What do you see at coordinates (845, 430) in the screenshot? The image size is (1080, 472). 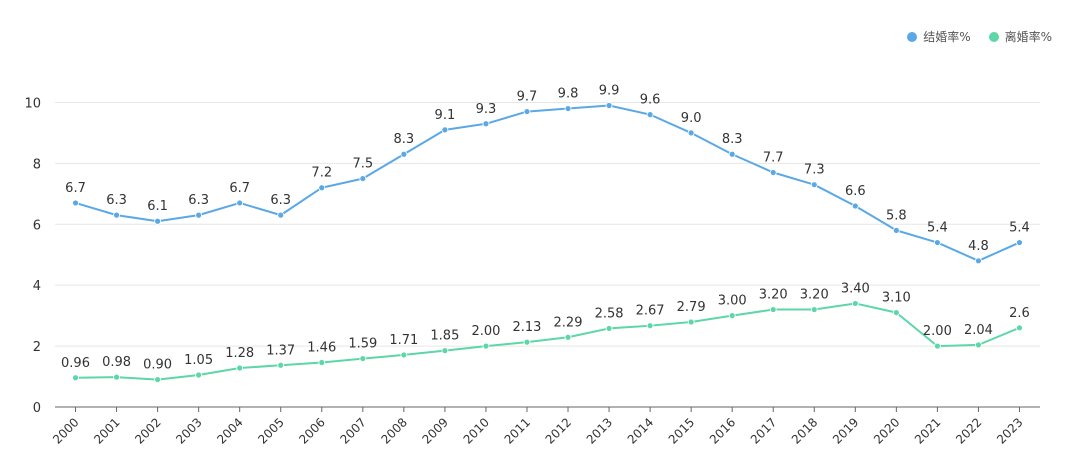 I see `x-tick-label: 2019` at bounding box center [845, 430].